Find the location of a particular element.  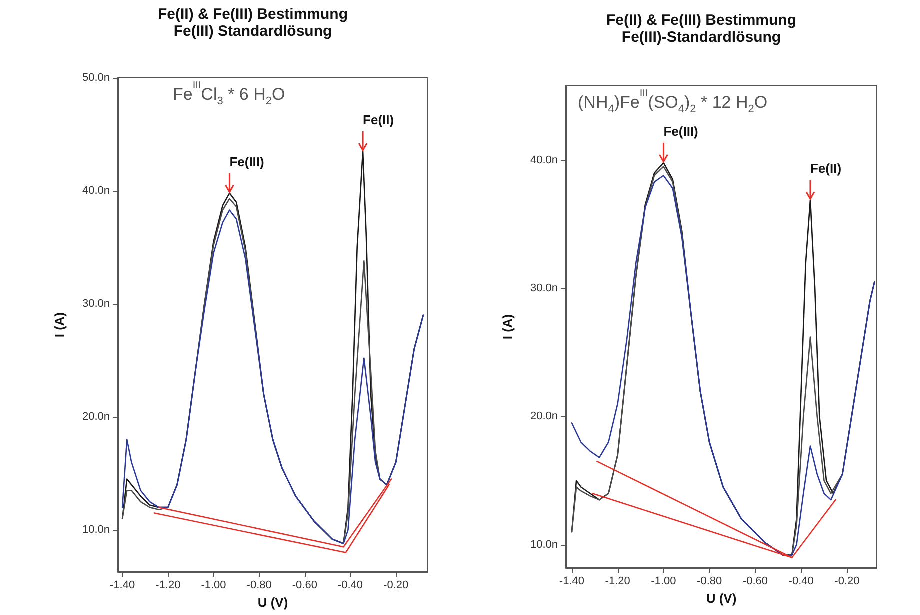

chart-subtitle: Fe(III)-Standardlösung is located at coordinates (702, 37).